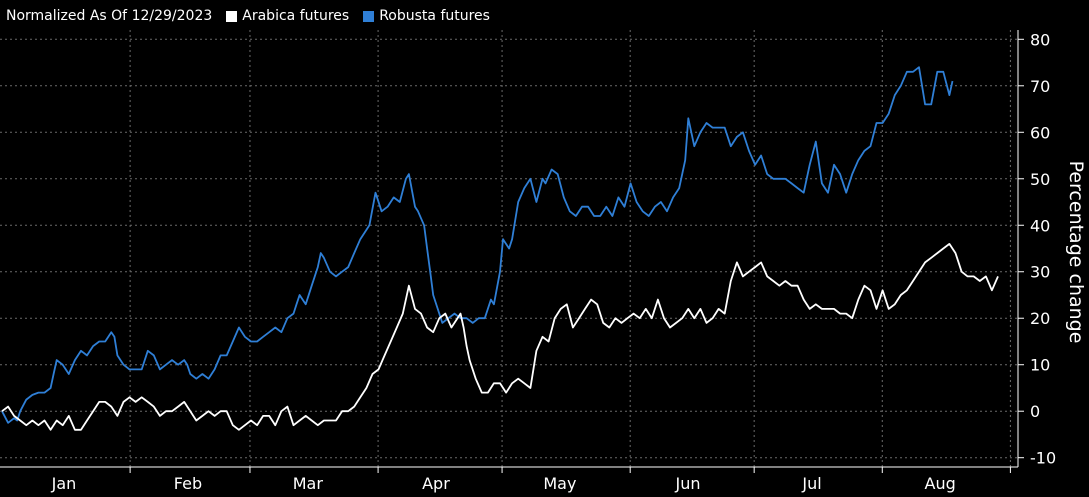  I want to click on legend-item-robusta: Robusta futures, so click(426, 16).